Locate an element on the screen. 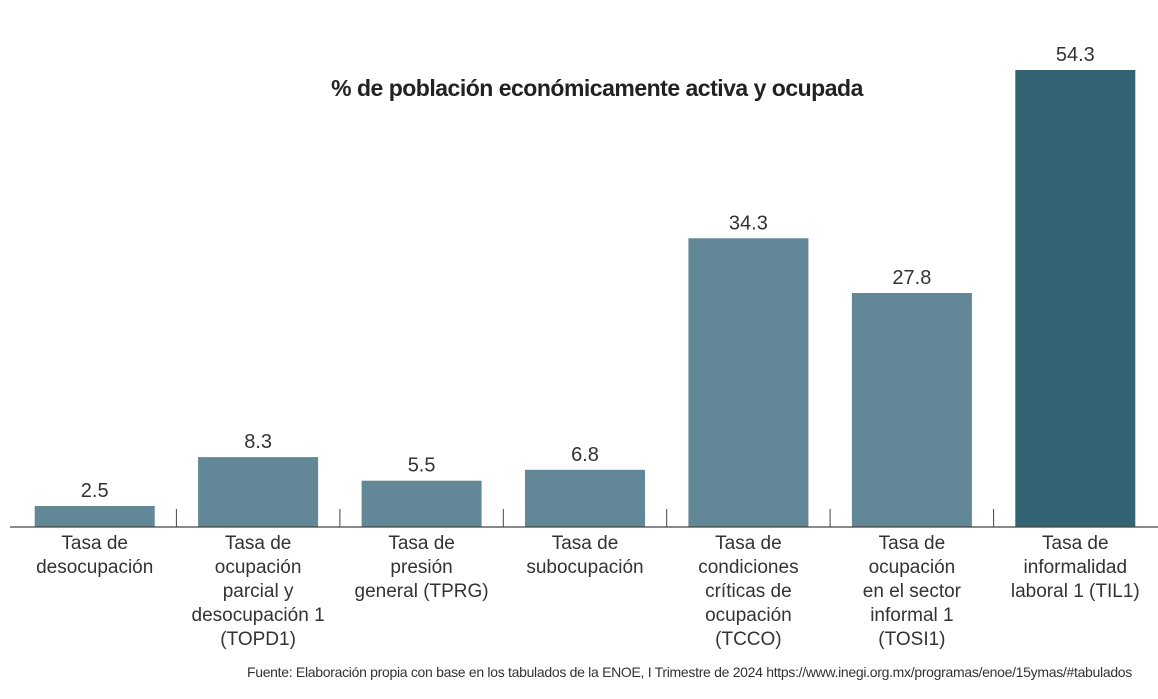 This screenshot has width=1158, height=699. value-label: 6.8 is located at coordinates (585, 455).